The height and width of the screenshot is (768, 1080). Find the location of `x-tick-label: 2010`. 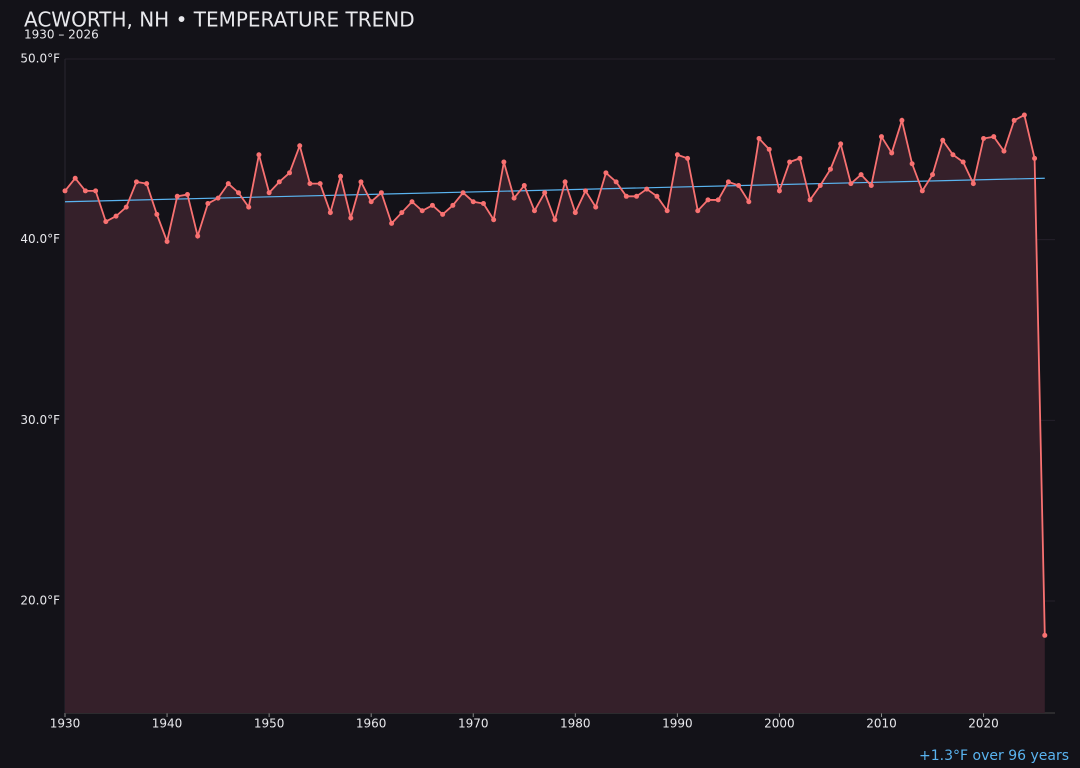

x-tick-label: 2010 is located at coordinates (881, 724).